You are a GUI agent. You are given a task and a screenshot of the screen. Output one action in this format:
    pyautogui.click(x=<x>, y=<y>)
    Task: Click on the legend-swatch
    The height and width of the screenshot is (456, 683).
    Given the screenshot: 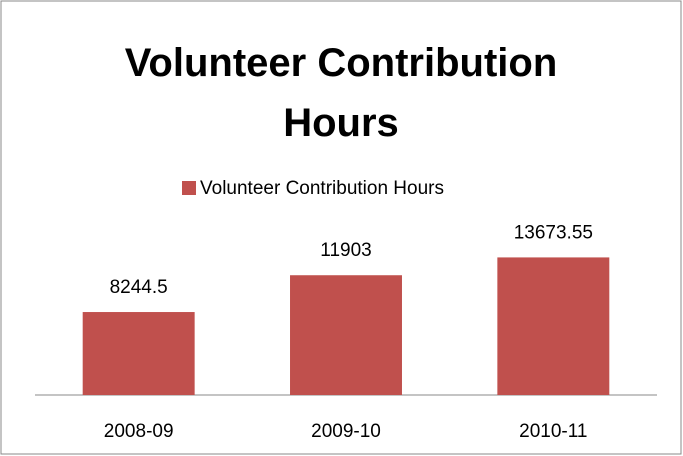 What is the action you would take?
    pyautogui.click(x=189, y=188)
    